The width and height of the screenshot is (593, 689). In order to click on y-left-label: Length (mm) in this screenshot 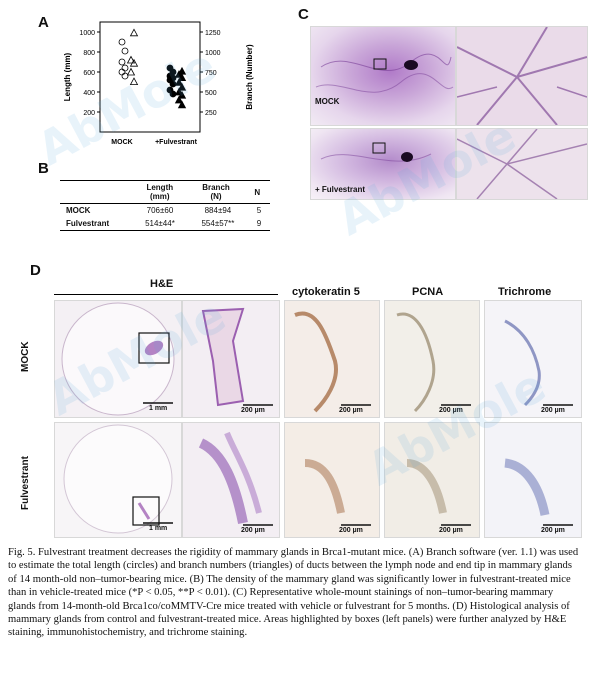, I will do `click(67, 76)`.